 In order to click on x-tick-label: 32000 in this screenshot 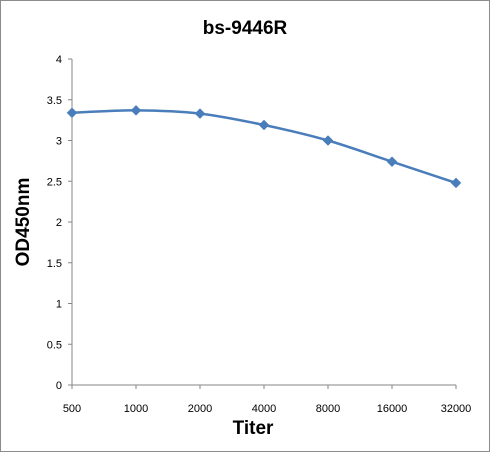, I will do `click(456, 409)`.